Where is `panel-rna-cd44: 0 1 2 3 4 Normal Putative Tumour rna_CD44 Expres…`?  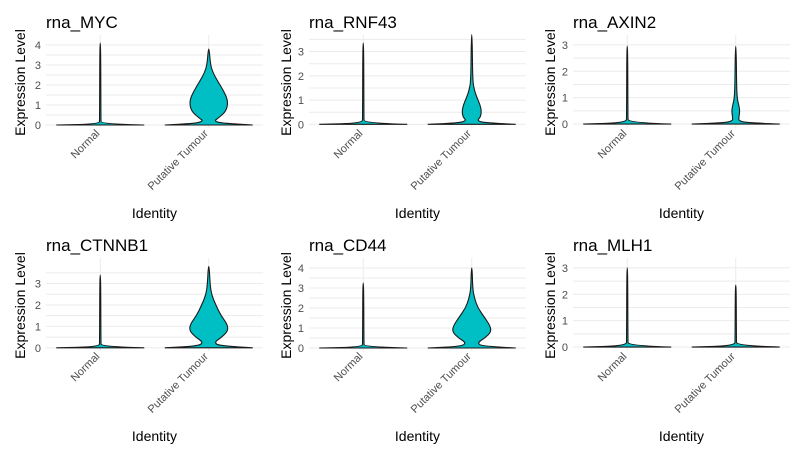
panel-rna-cd44: 0 1 2 3 4 Normal Putative Tumour rna_CD44 Expres… is located at coordinates (402, 340).